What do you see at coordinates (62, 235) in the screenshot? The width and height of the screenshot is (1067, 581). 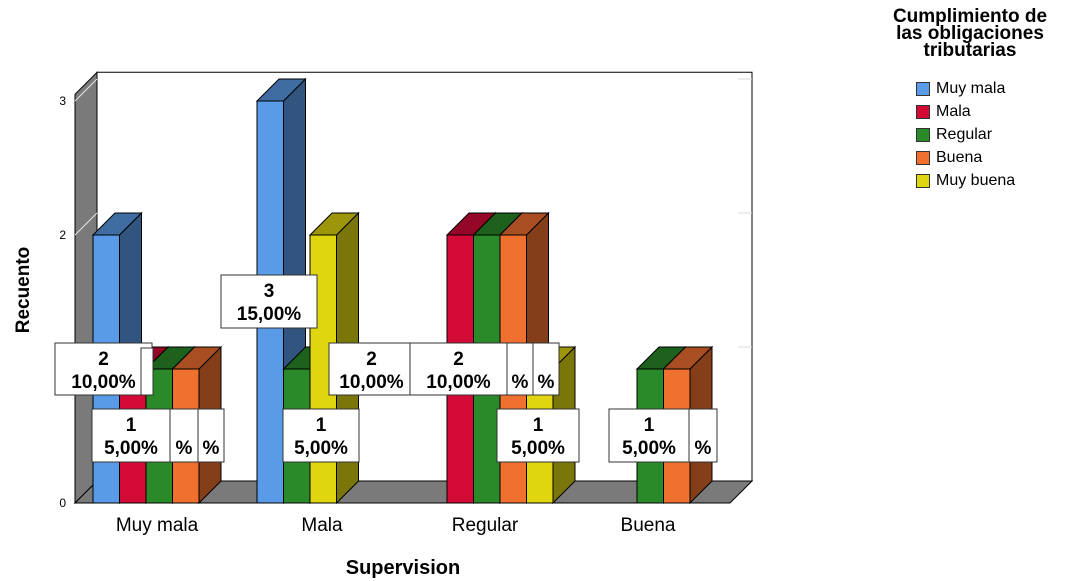 I see `y-tick-label: 2` at bounding box center [62, 235].